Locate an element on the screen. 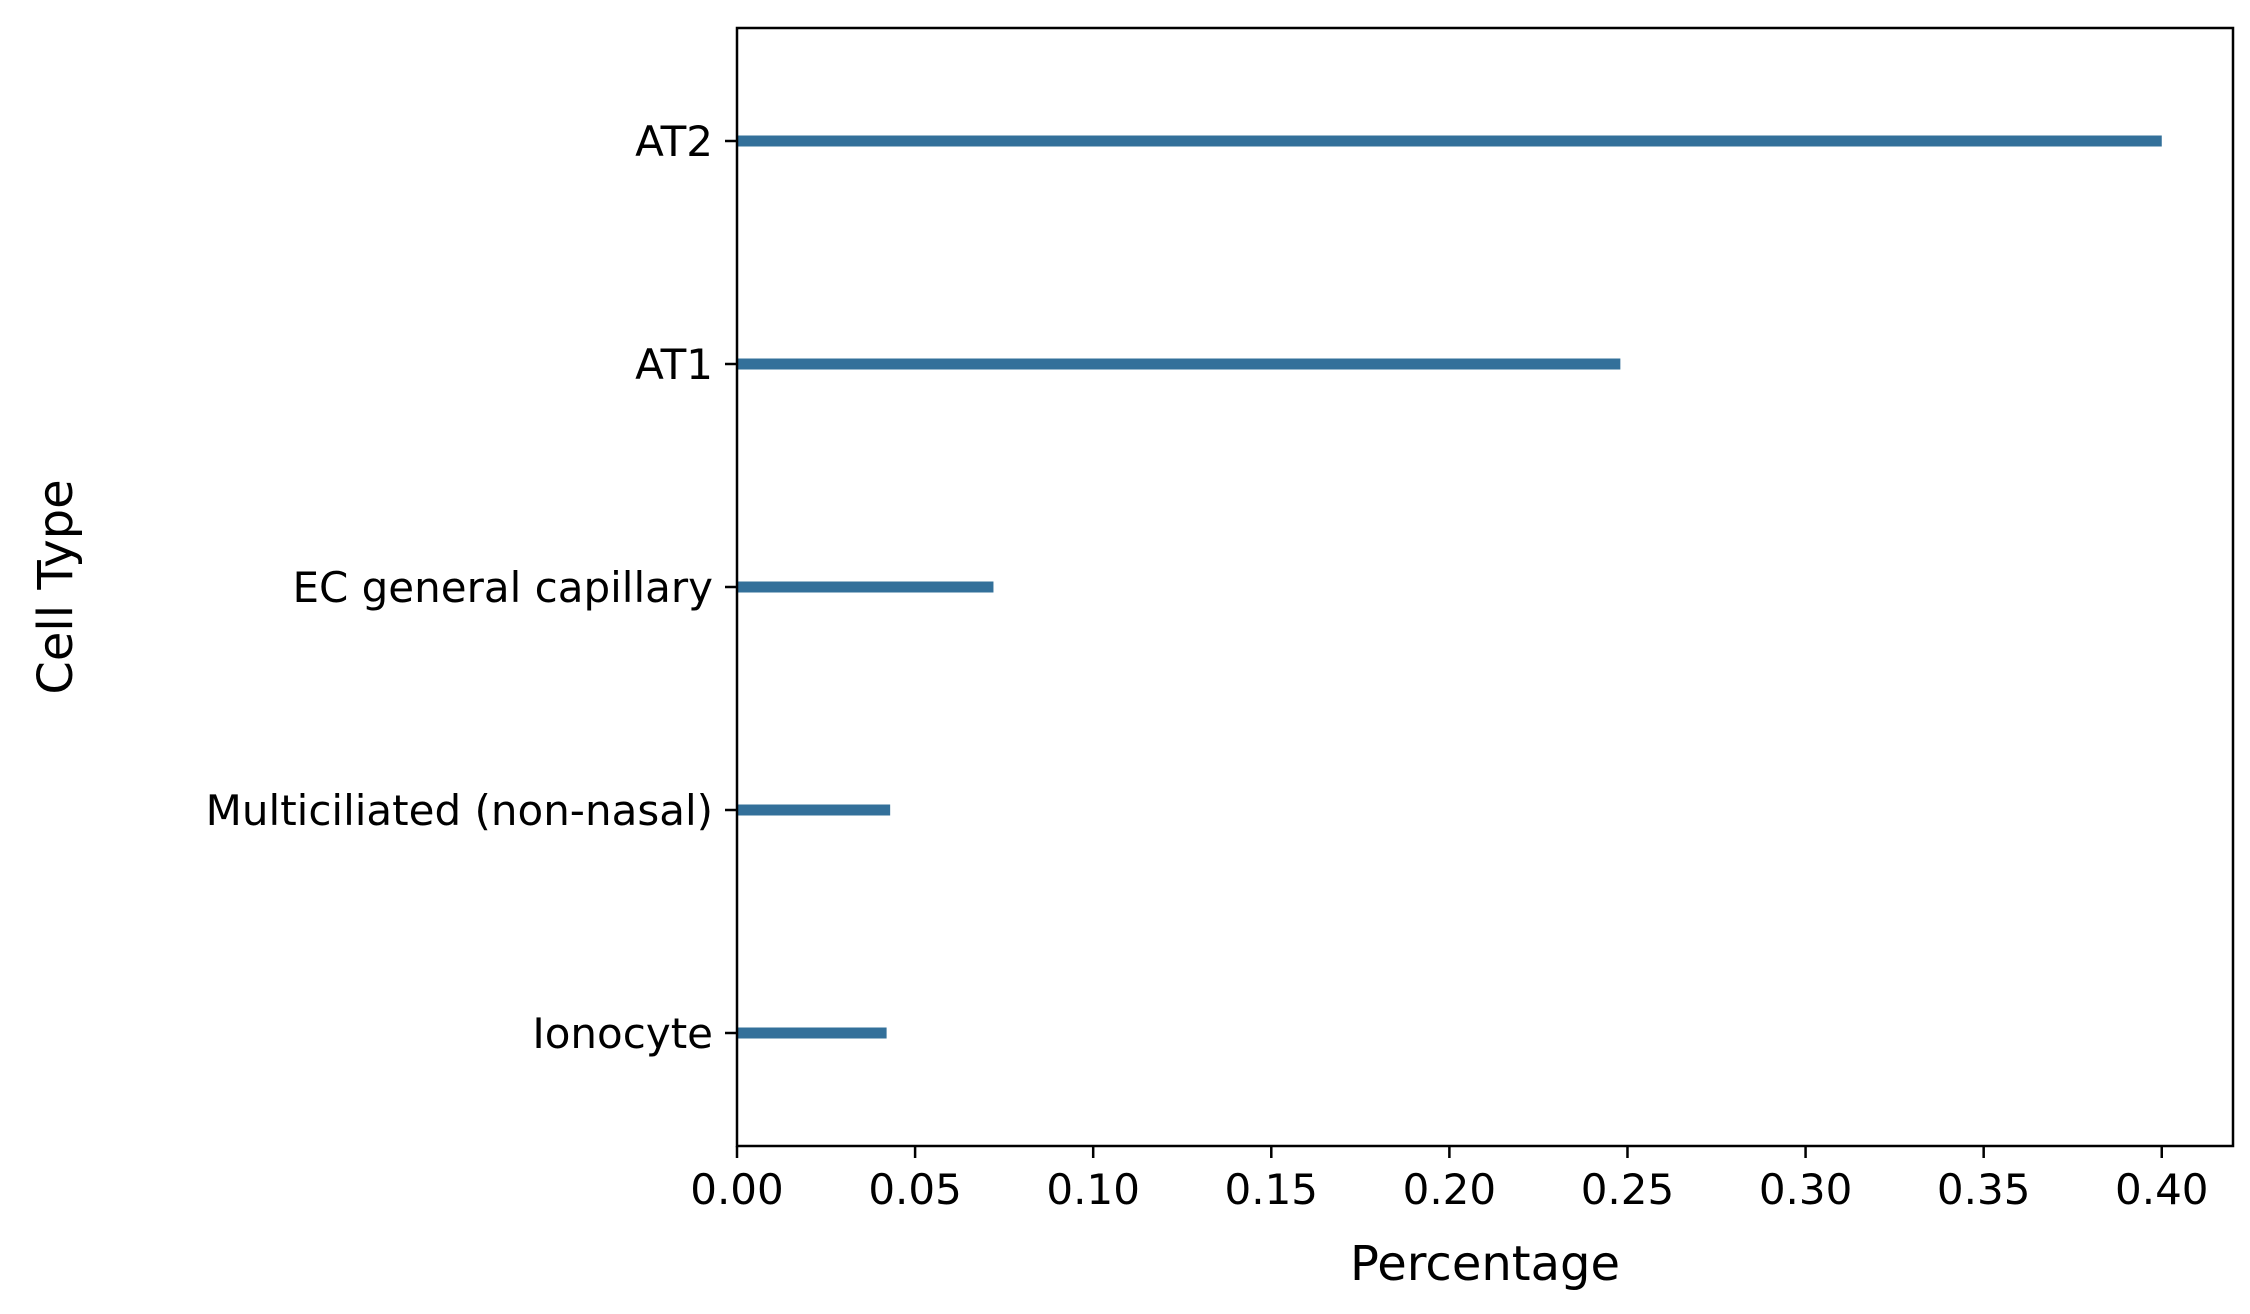 This screenshot has width=2250, height=1314. bar-multiciliated-non-nasal is located at coordinates (814, 810).